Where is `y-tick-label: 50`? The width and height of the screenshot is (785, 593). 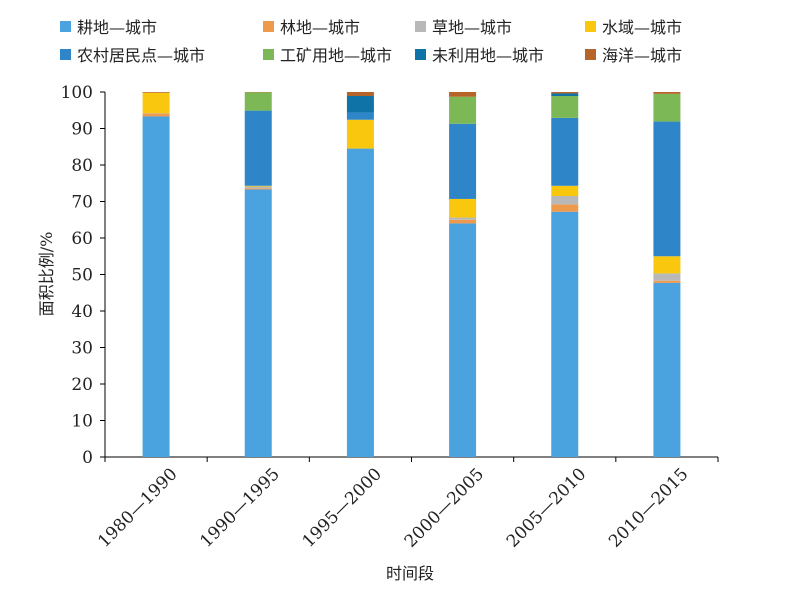 y-tick-label: 50 is located at coordinates (82, 276).